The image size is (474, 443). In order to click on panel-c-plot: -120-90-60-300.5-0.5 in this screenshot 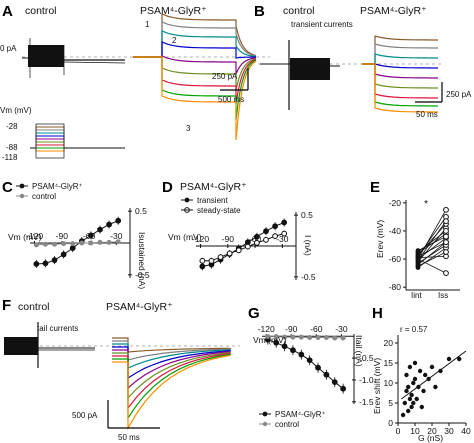, I will do `click(88, 243)`.